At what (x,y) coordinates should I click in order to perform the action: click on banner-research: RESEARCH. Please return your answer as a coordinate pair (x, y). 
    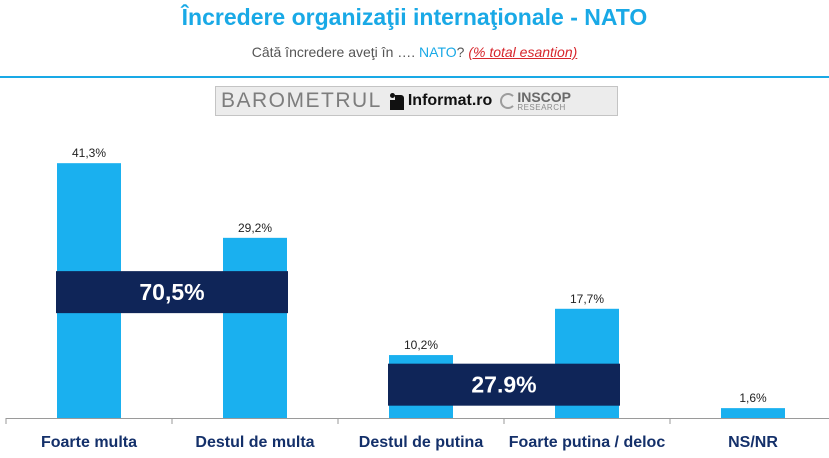
    Looking at the image, I should click on (541, 107).